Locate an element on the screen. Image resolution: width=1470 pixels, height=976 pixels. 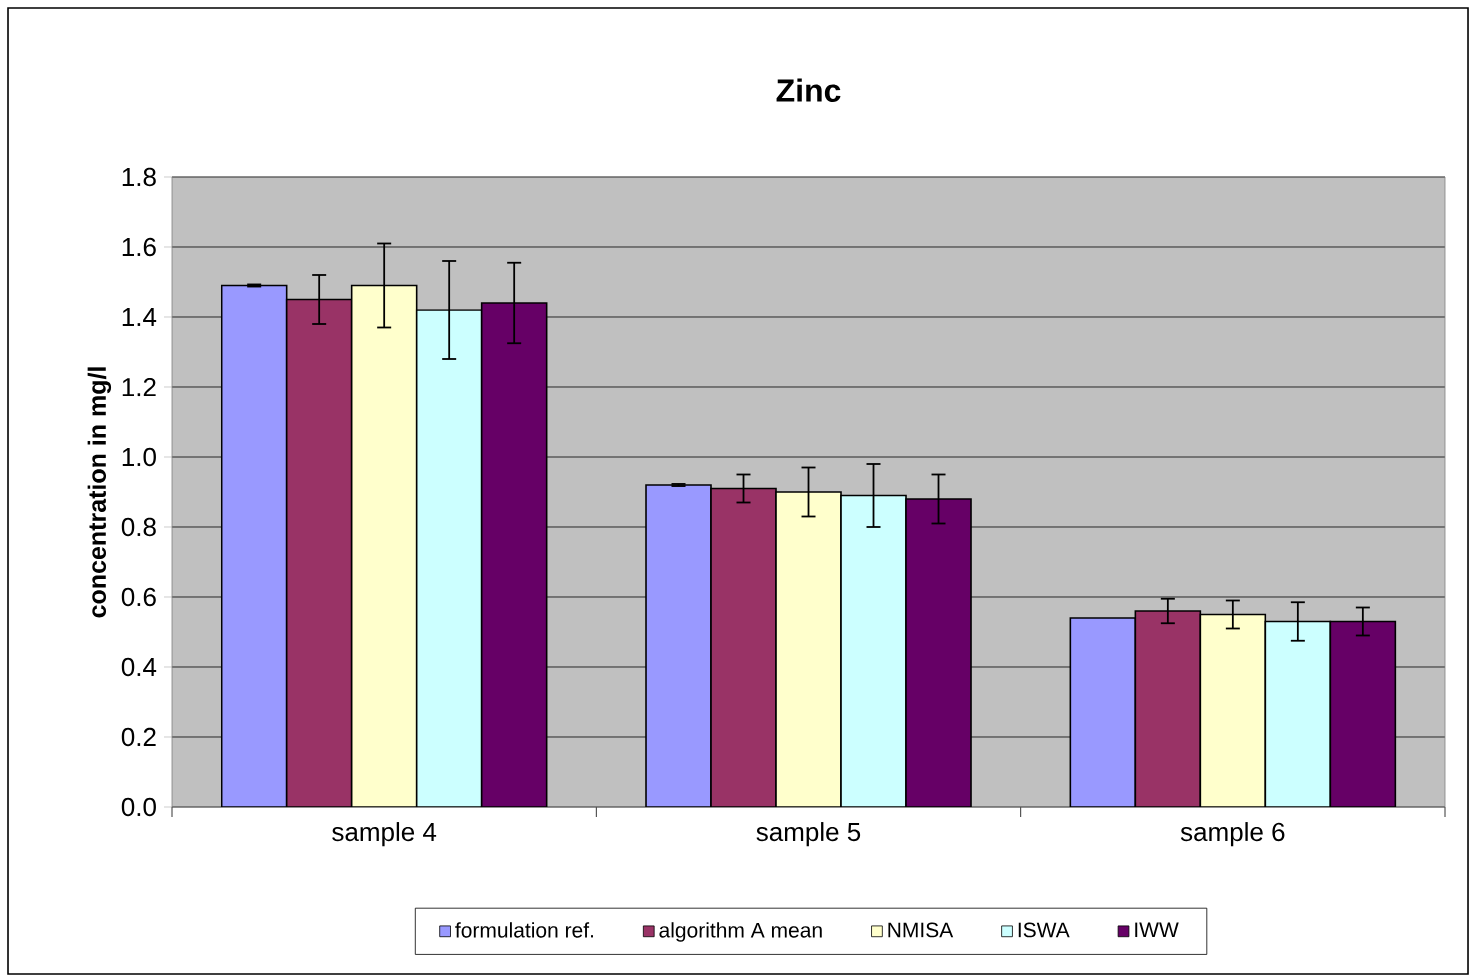
y-tick-label: 1.8 is located at coordinates (139, 177).